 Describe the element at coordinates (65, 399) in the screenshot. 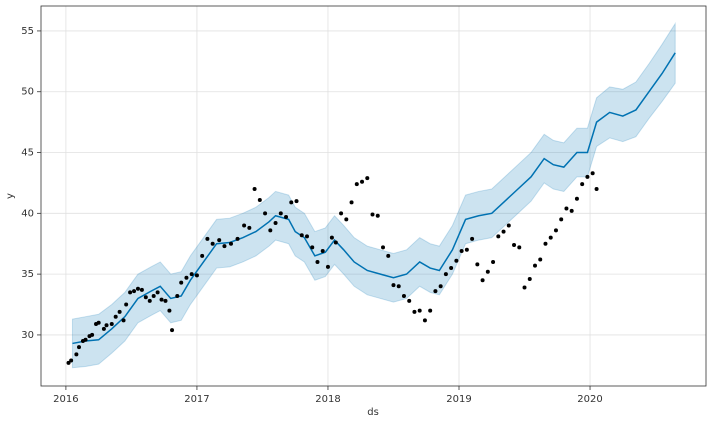

I see `x-tick-label: 2016` at that location.